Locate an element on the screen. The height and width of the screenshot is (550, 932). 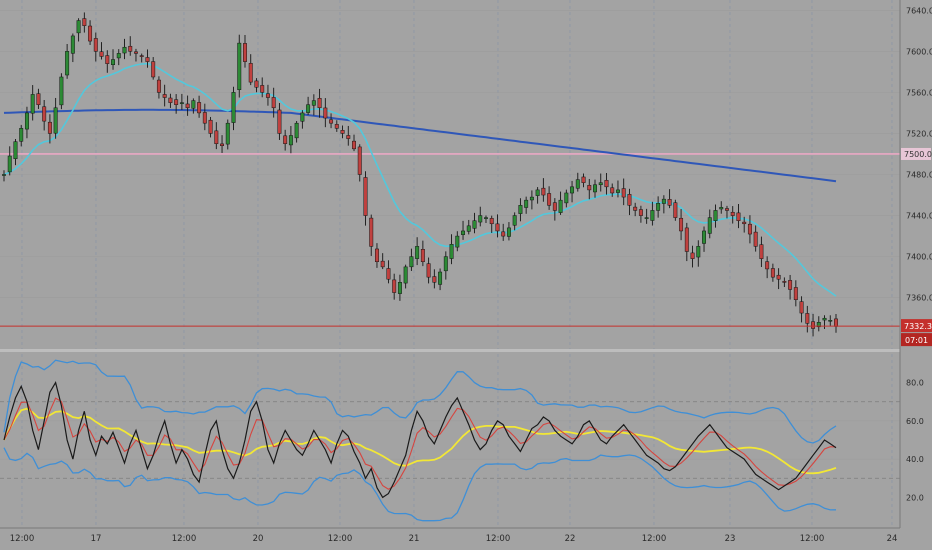
oscillator-average-line is located at coordinates (420, 441).